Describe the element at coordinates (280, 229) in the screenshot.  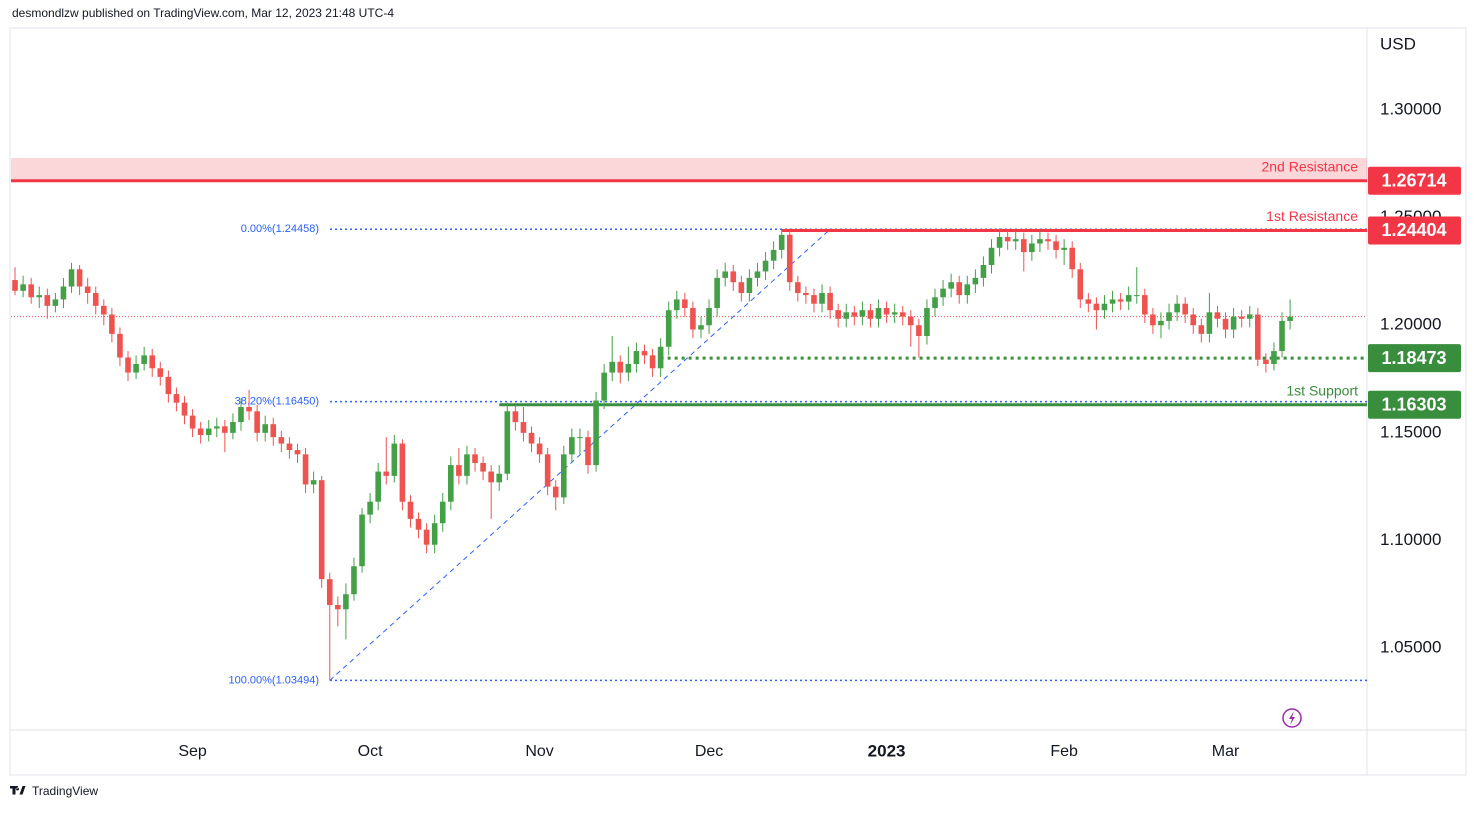
I see `fib-label: 0.00%(1.24458)` at that location.